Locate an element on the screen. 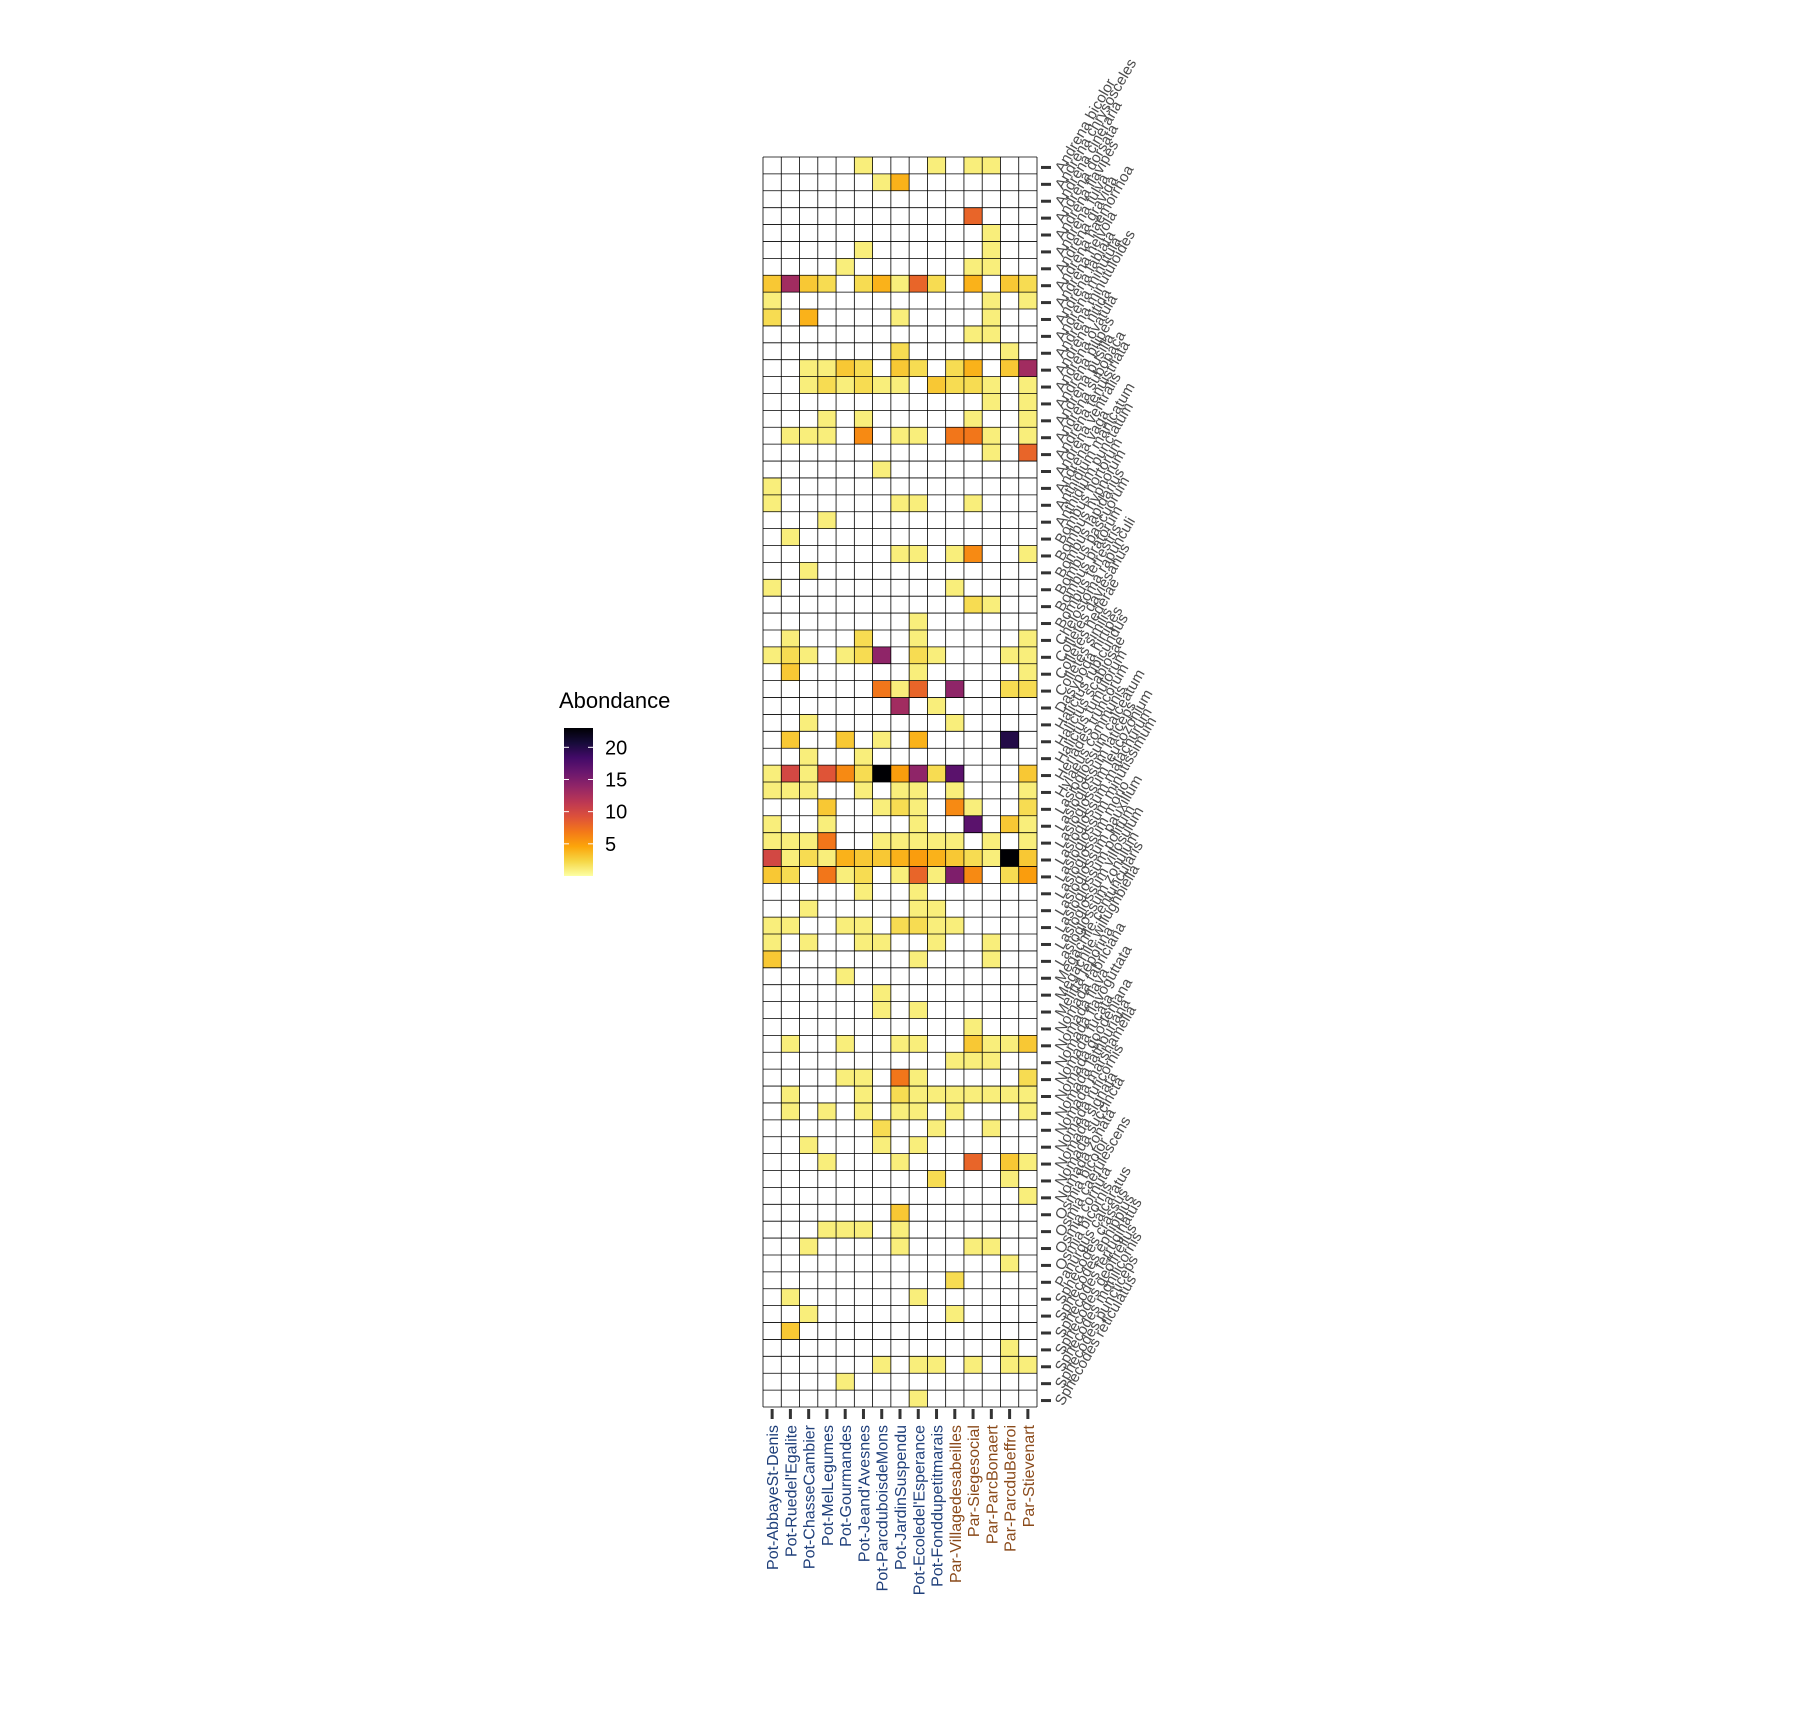 This screenshot has width=1803, height=1731. x-tick-label: Pot-Ecoledel'Esperance is located at coordinates (919, 1510).